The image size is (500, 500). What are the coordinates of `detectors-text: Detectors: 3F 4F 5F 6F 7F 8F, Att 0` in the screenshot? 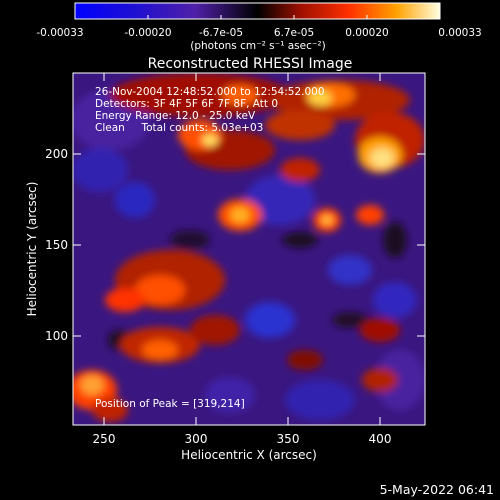 It's located at (186, 104).